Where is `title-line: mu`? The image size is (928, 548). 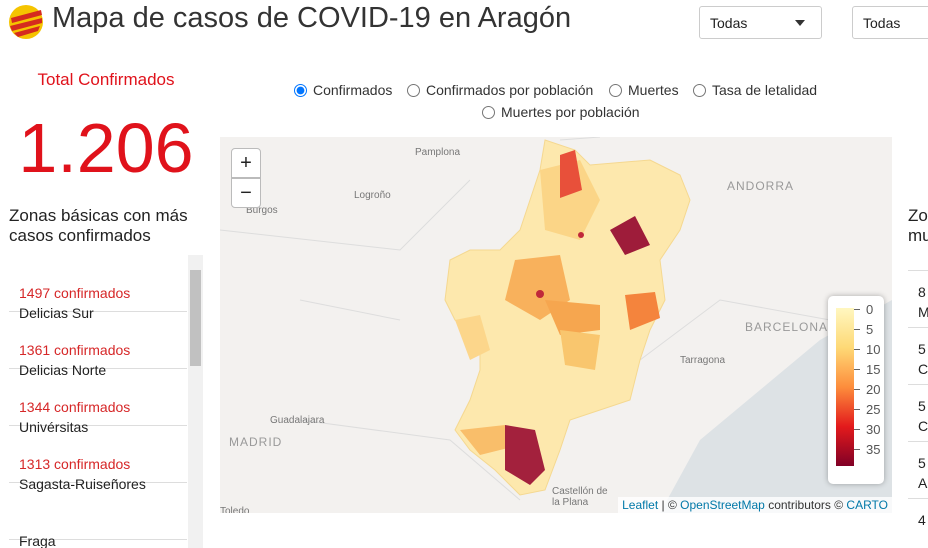
title-line: mu is located at coordinates (918, 235).